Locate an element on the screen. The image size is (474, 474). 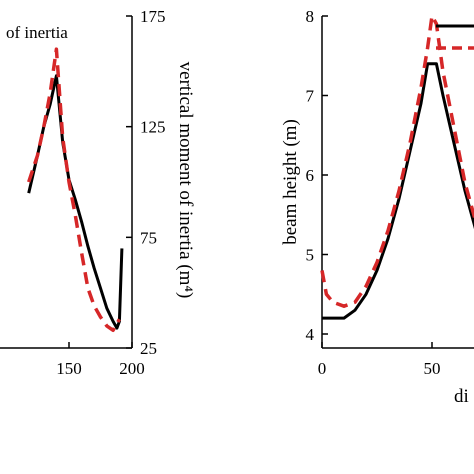
y-tick-label: 4 is located at coordinates (310, 334).